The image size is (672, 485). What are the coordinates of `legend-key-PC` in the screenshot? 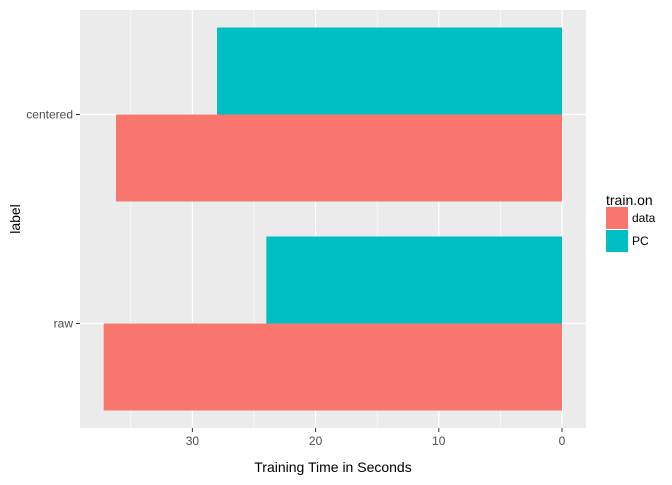 It's located at (617, 241).